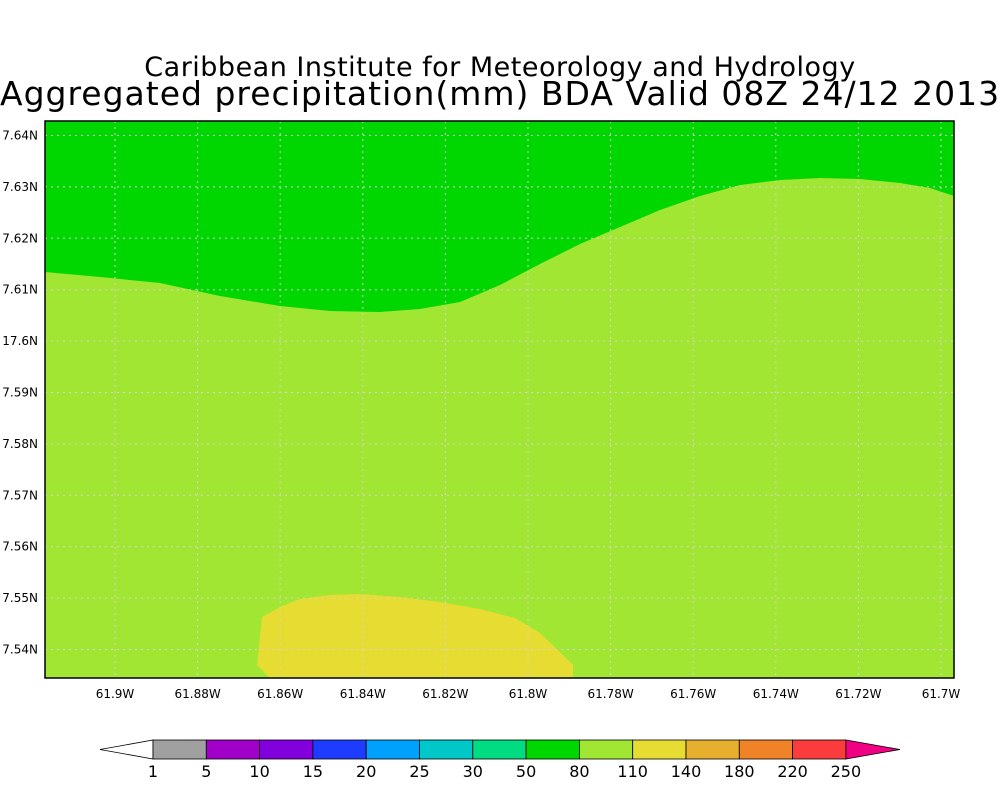 The width and height of the screenshot is (1000, 800). What do you see at coordinates (20, 444) in the screenshot?
I see `latitude-label: 7.58N` at bounding box center [20, 444].